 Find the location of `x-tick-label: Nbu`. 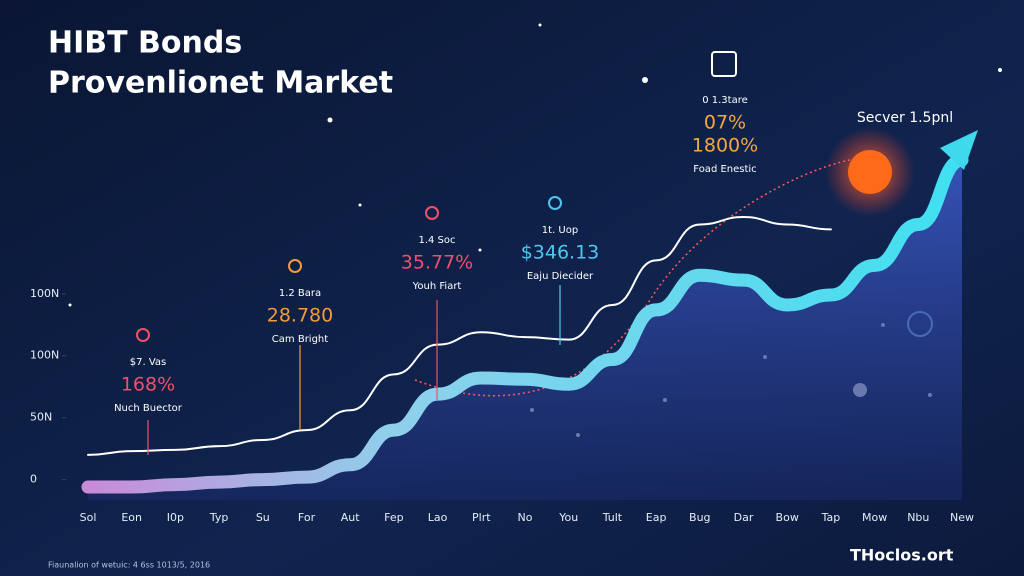

x-tick-label: Nbu is located at coordinates (918, 517).